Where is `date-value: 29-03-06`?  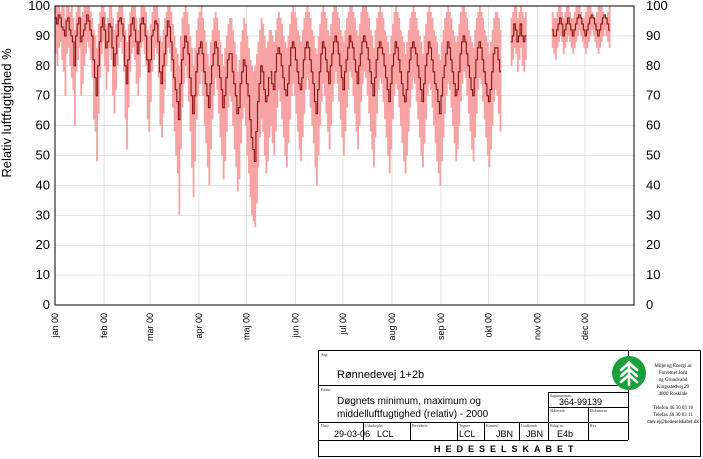 date-value: 29-03-06 is located at coordinates (352, 434).